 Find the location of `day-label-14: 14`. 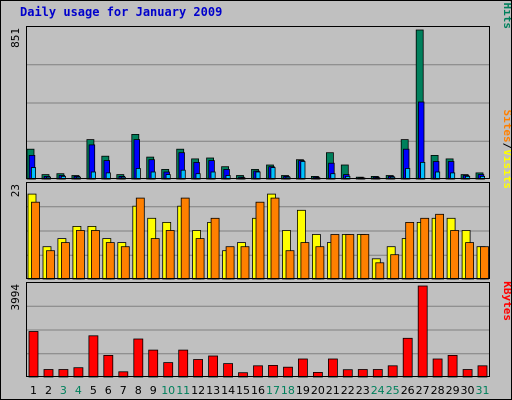

day-label-14: 14 is located at coordinates (228, 390).